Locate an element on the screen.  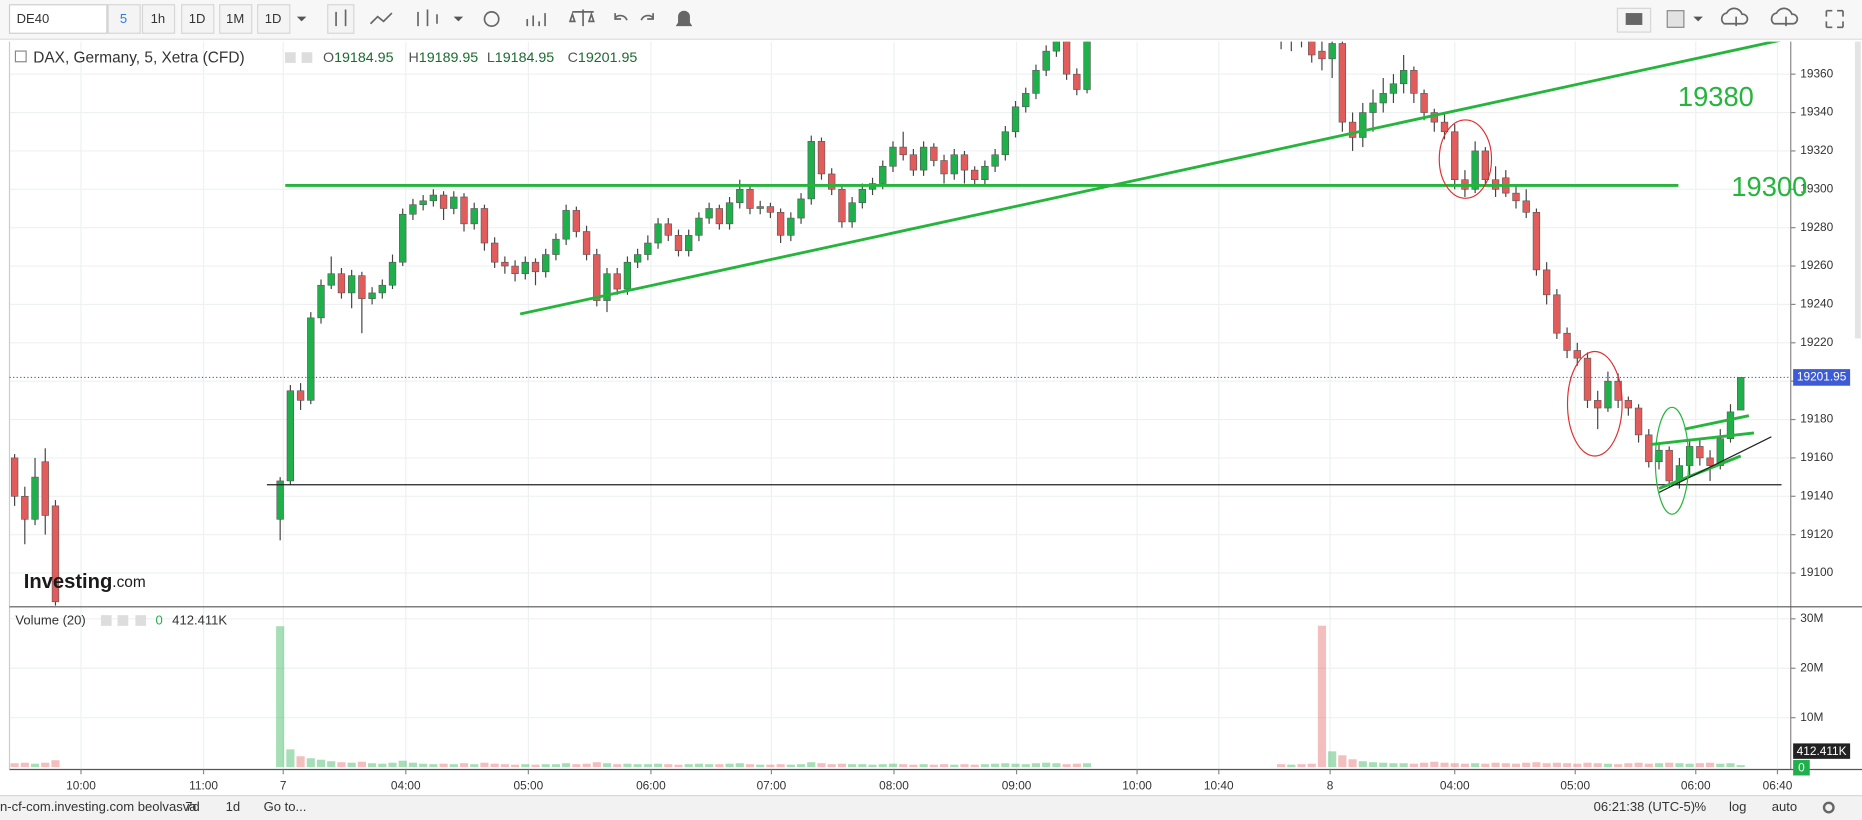
watermark-suffix: .com is located at coordinates (128, 582).